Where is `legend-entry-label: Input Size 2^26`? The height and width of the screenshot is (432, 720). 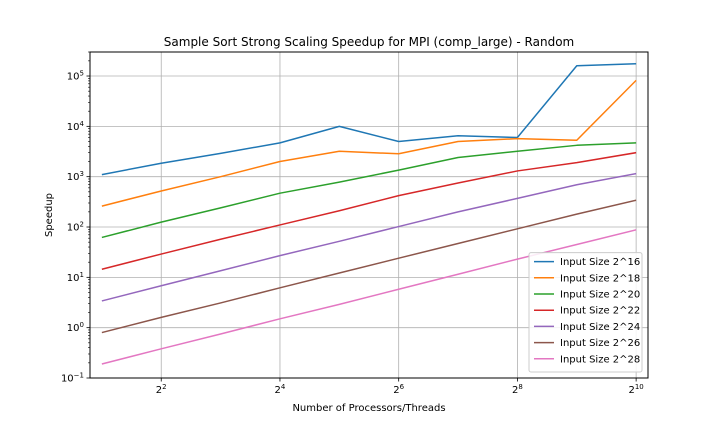
legend-entry-label: Input Size 2^26 is located at coordinates (600, 343).